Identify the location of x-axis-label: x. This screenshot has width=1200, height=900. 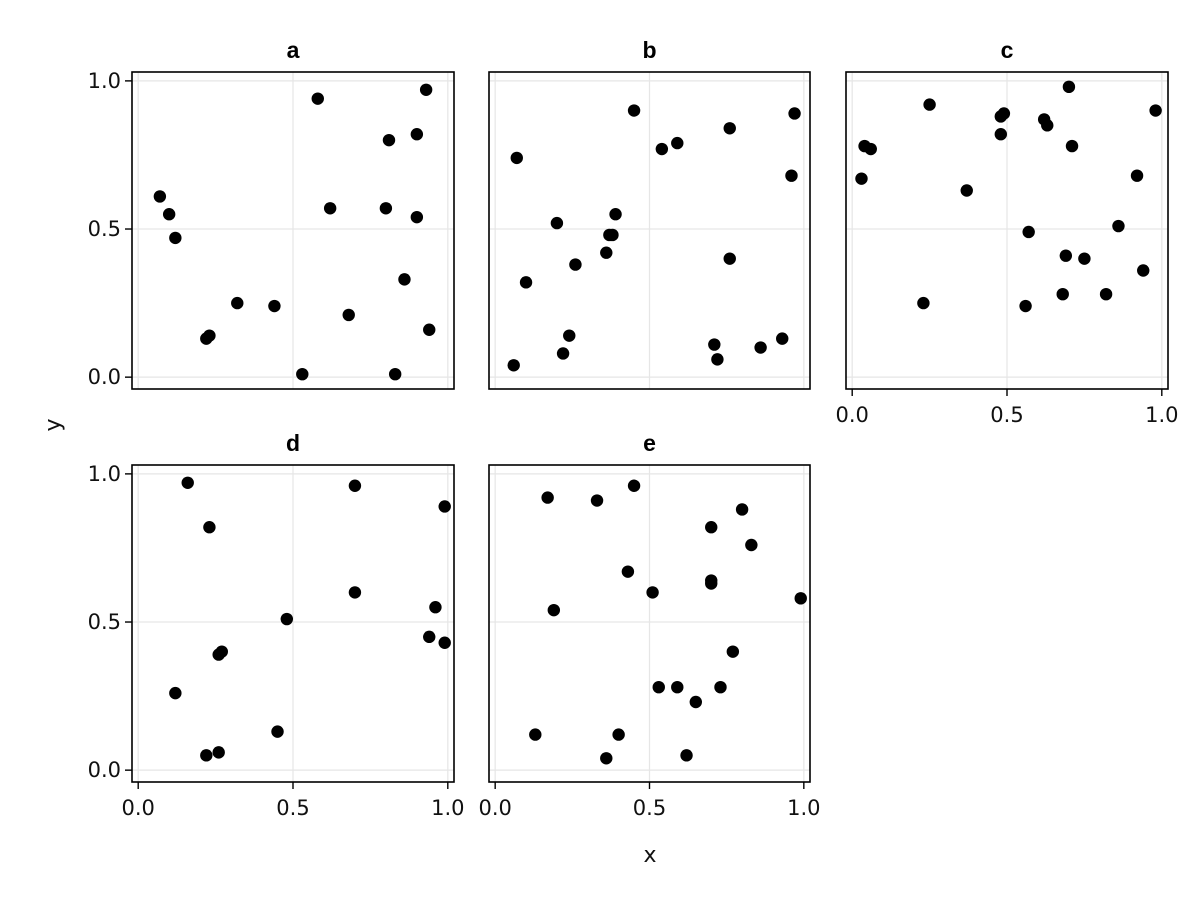
(649, 855).